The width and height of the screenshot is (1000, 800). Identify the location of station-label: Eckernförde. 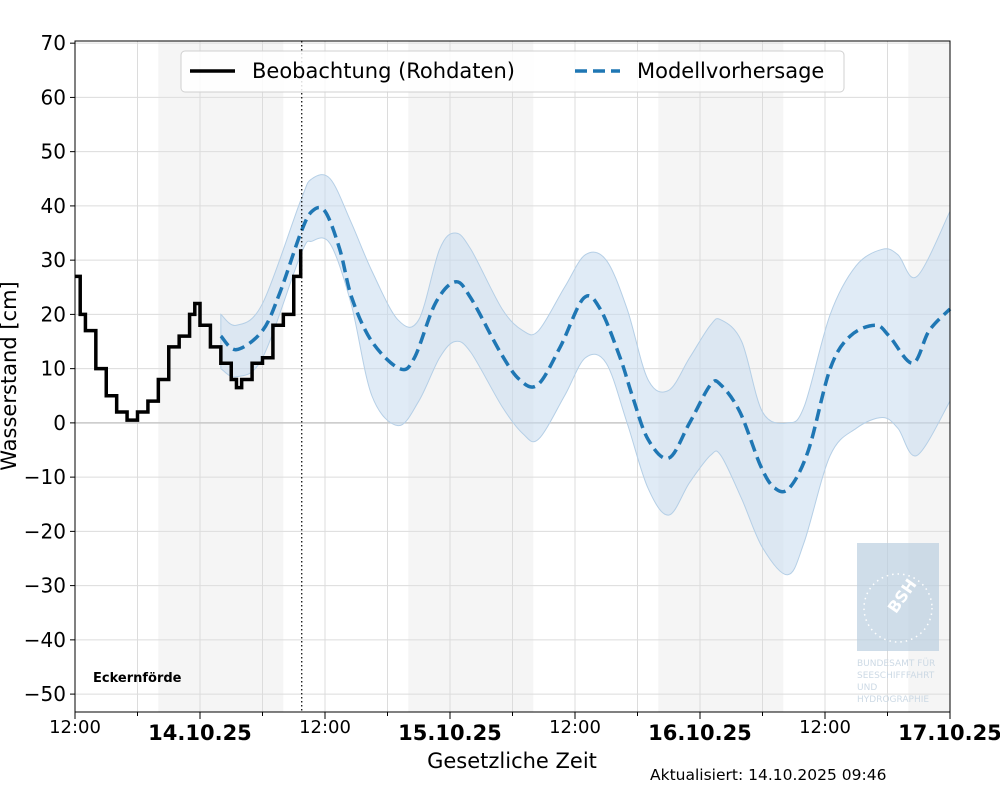
(137, 678).